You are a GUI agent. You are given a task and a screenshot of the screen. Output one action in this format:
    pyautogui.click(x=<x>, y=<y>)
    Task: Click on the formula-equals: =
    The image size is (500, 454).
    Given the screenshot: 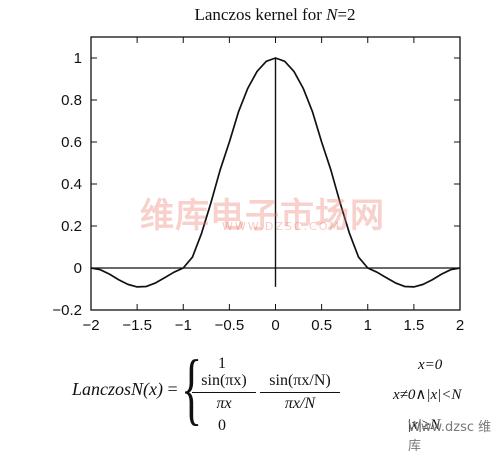 What is the action you would take?
    pyautogui.click(x=172, y=389)
    